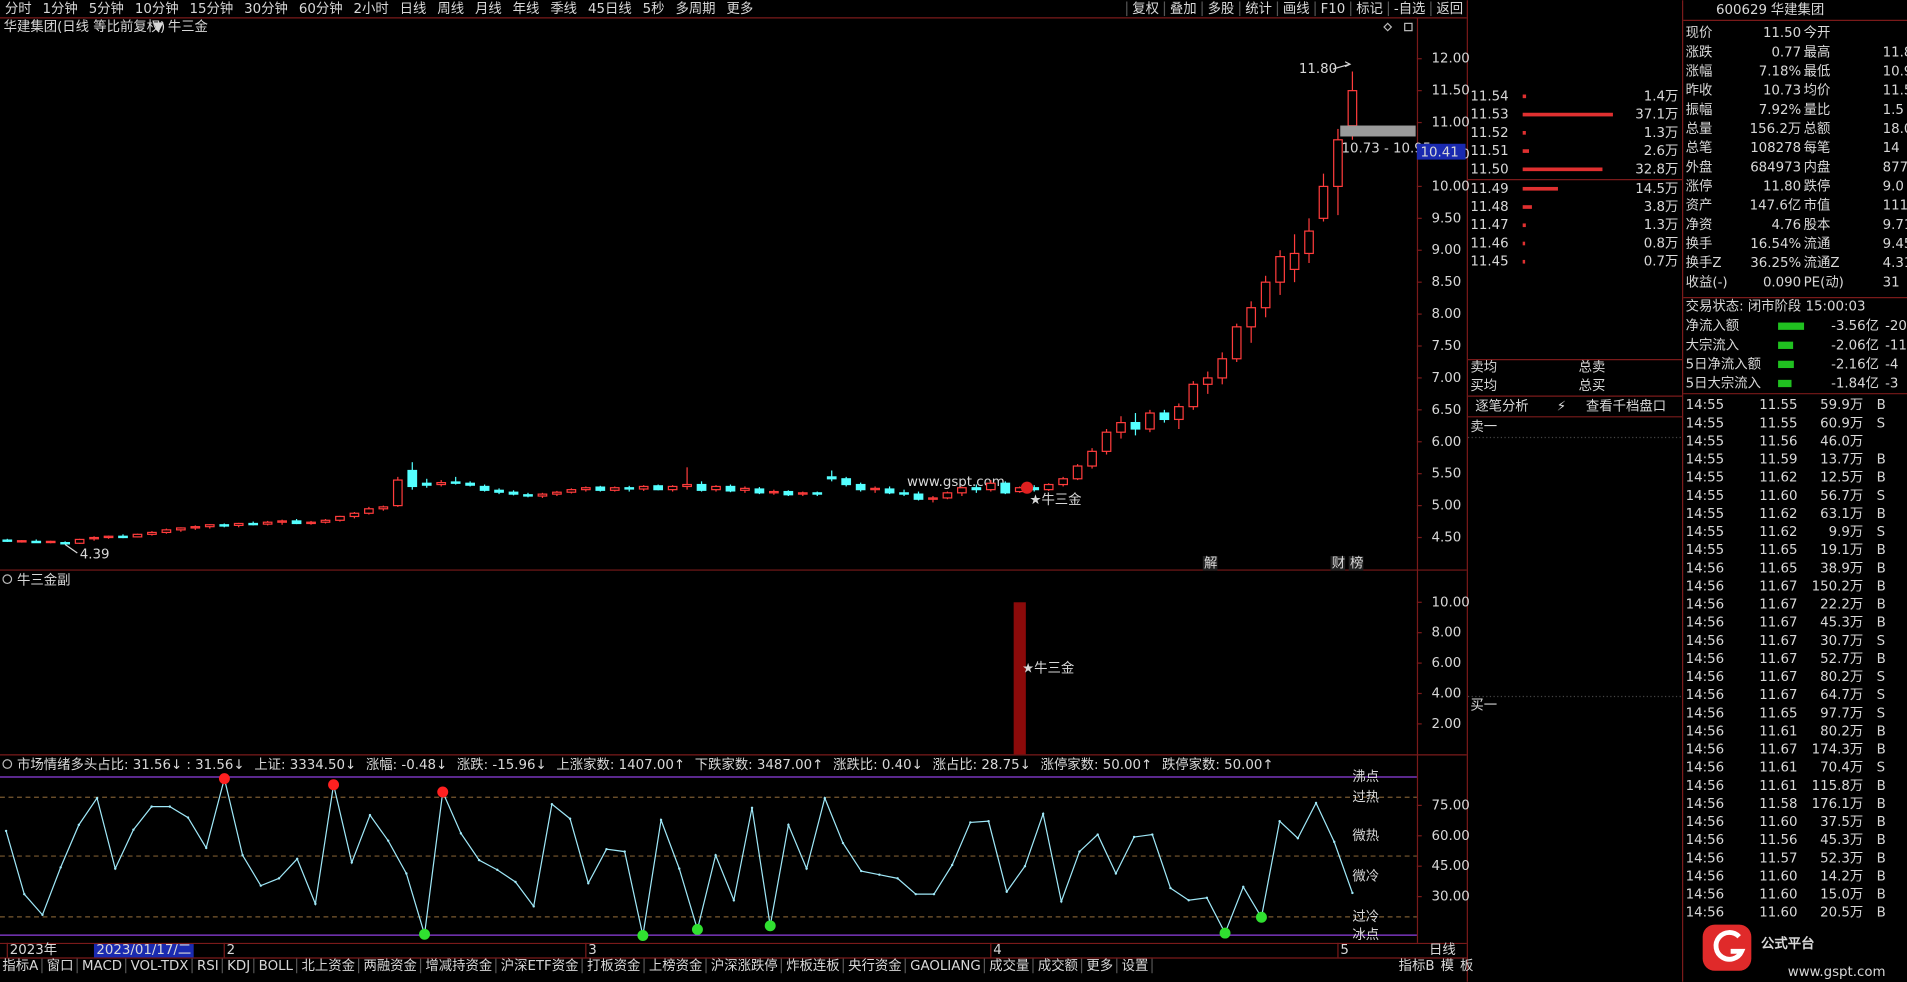 This screenshot has height=982, width=1907. Describe the element at coordinates (1489, 96) in the screenshot. I see `book-price: 11.54` at that location.